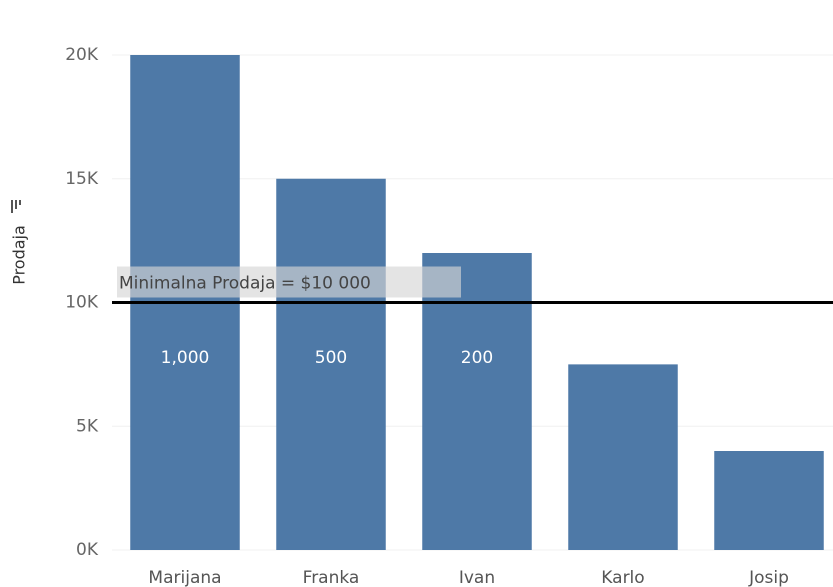 Image resolution: width=833 pixels, height=587 pixels. Describe the element at coordinates (331, 358) in the screenshot. I see `bar-label: 500` at that location.